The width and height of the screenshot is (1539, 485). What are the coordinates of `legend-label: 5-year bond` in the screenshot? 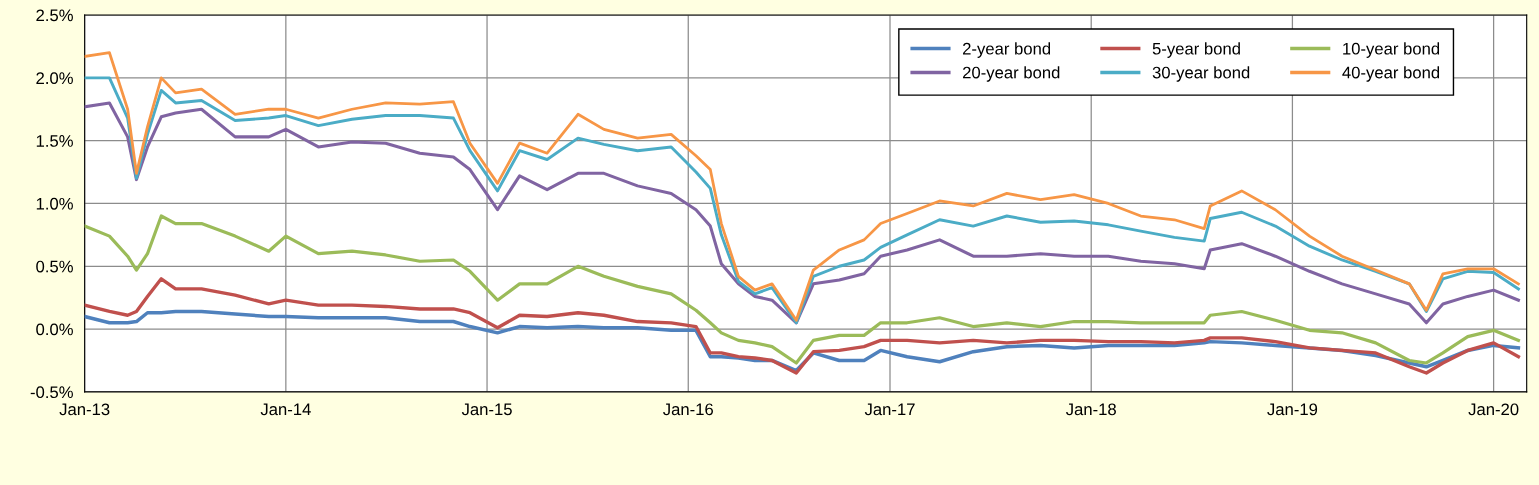 It's located at (1196, 50).